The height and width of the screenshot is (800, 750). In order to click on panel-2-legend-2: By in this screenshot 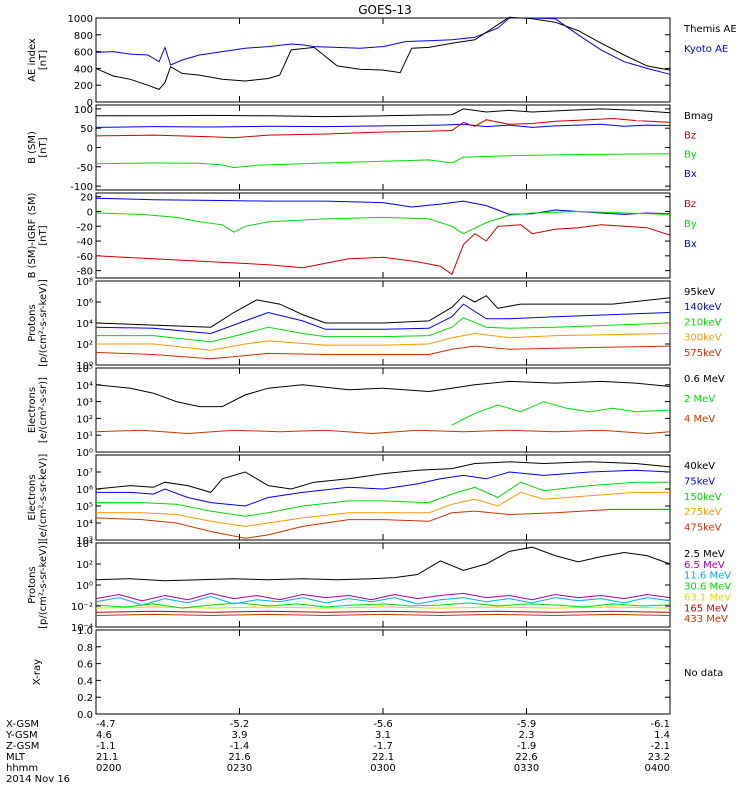, I will do `click(690, 155)`.